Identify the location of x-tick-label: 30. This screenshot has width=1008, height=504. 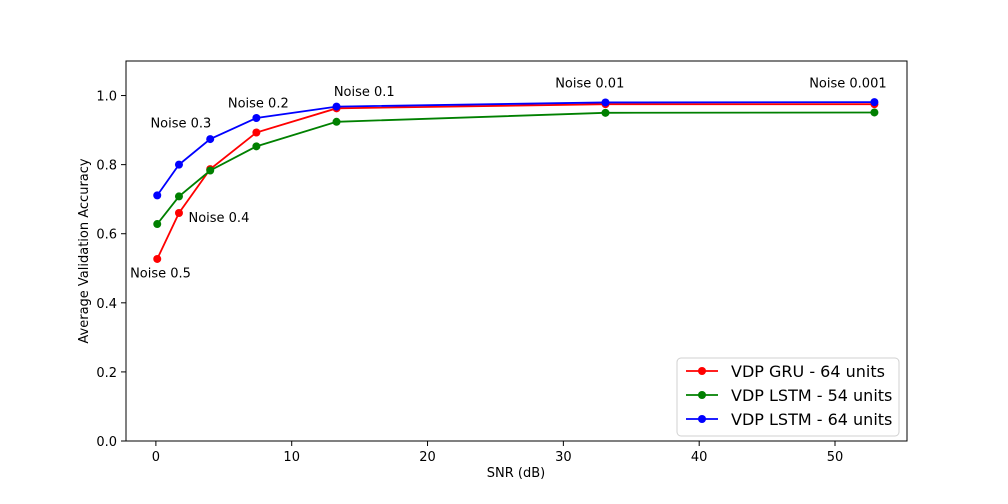
(563, 457).